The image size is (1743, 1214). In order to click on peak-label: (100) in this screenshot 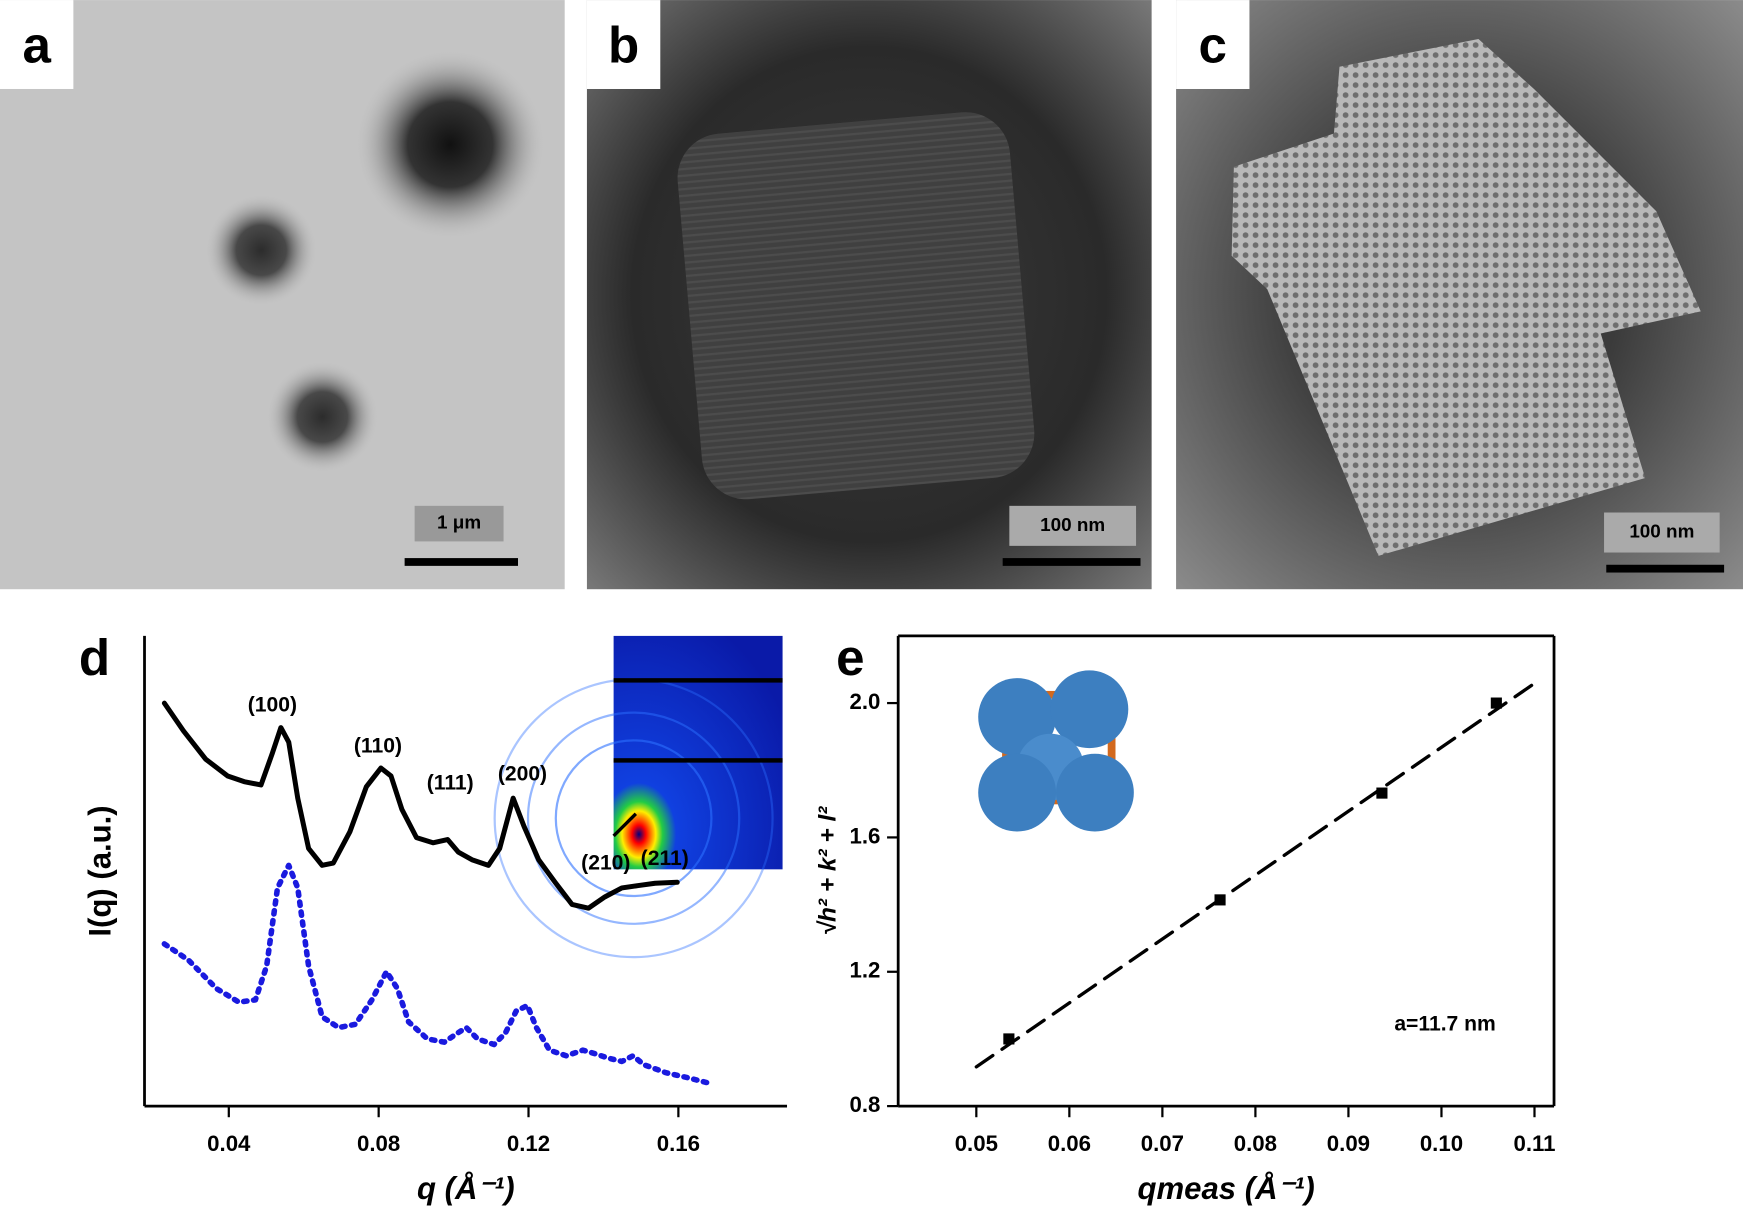, I will do `click(272, 705)`.